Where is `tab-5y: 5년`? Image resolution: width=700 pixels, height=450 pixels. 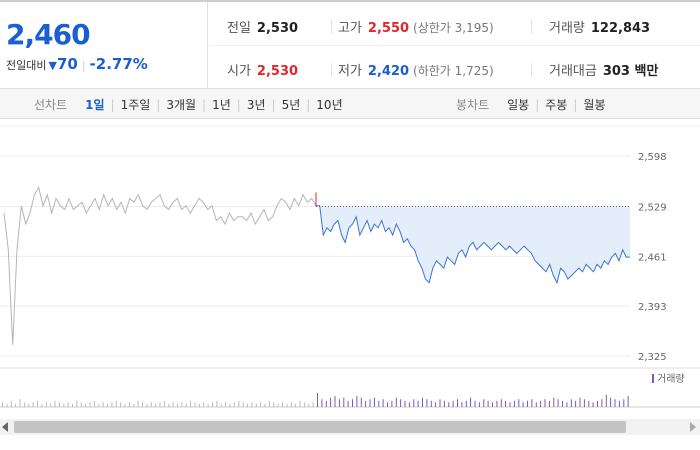
tab-5y: 5년 is located at coordinates (291, 105).